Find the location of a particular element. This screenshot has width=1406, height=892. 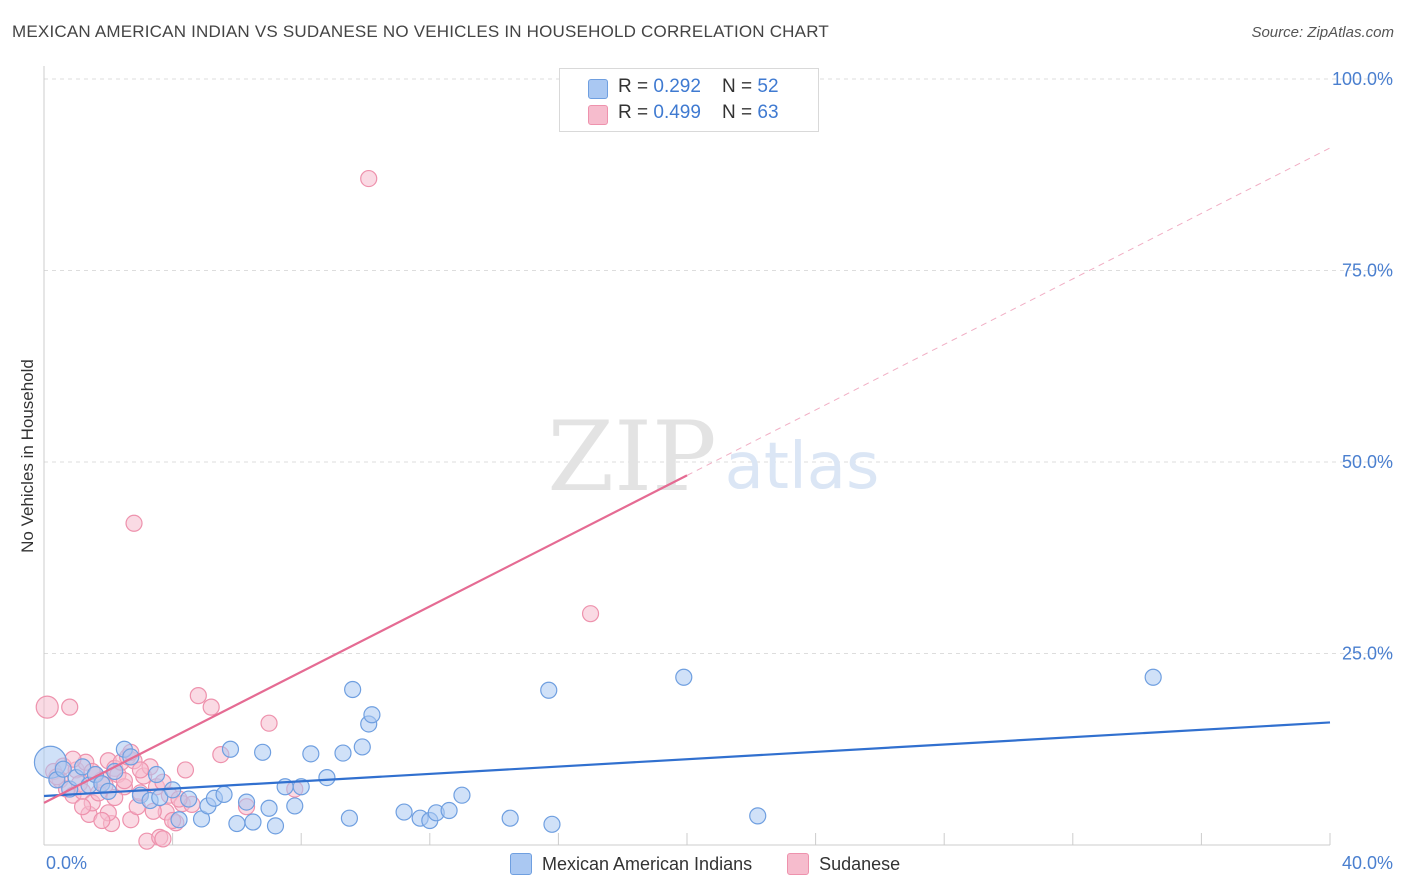

correlation-legend: R = 0.292 N = 52 R = 0.499 N = 63 is located at coordinates (689, 100).